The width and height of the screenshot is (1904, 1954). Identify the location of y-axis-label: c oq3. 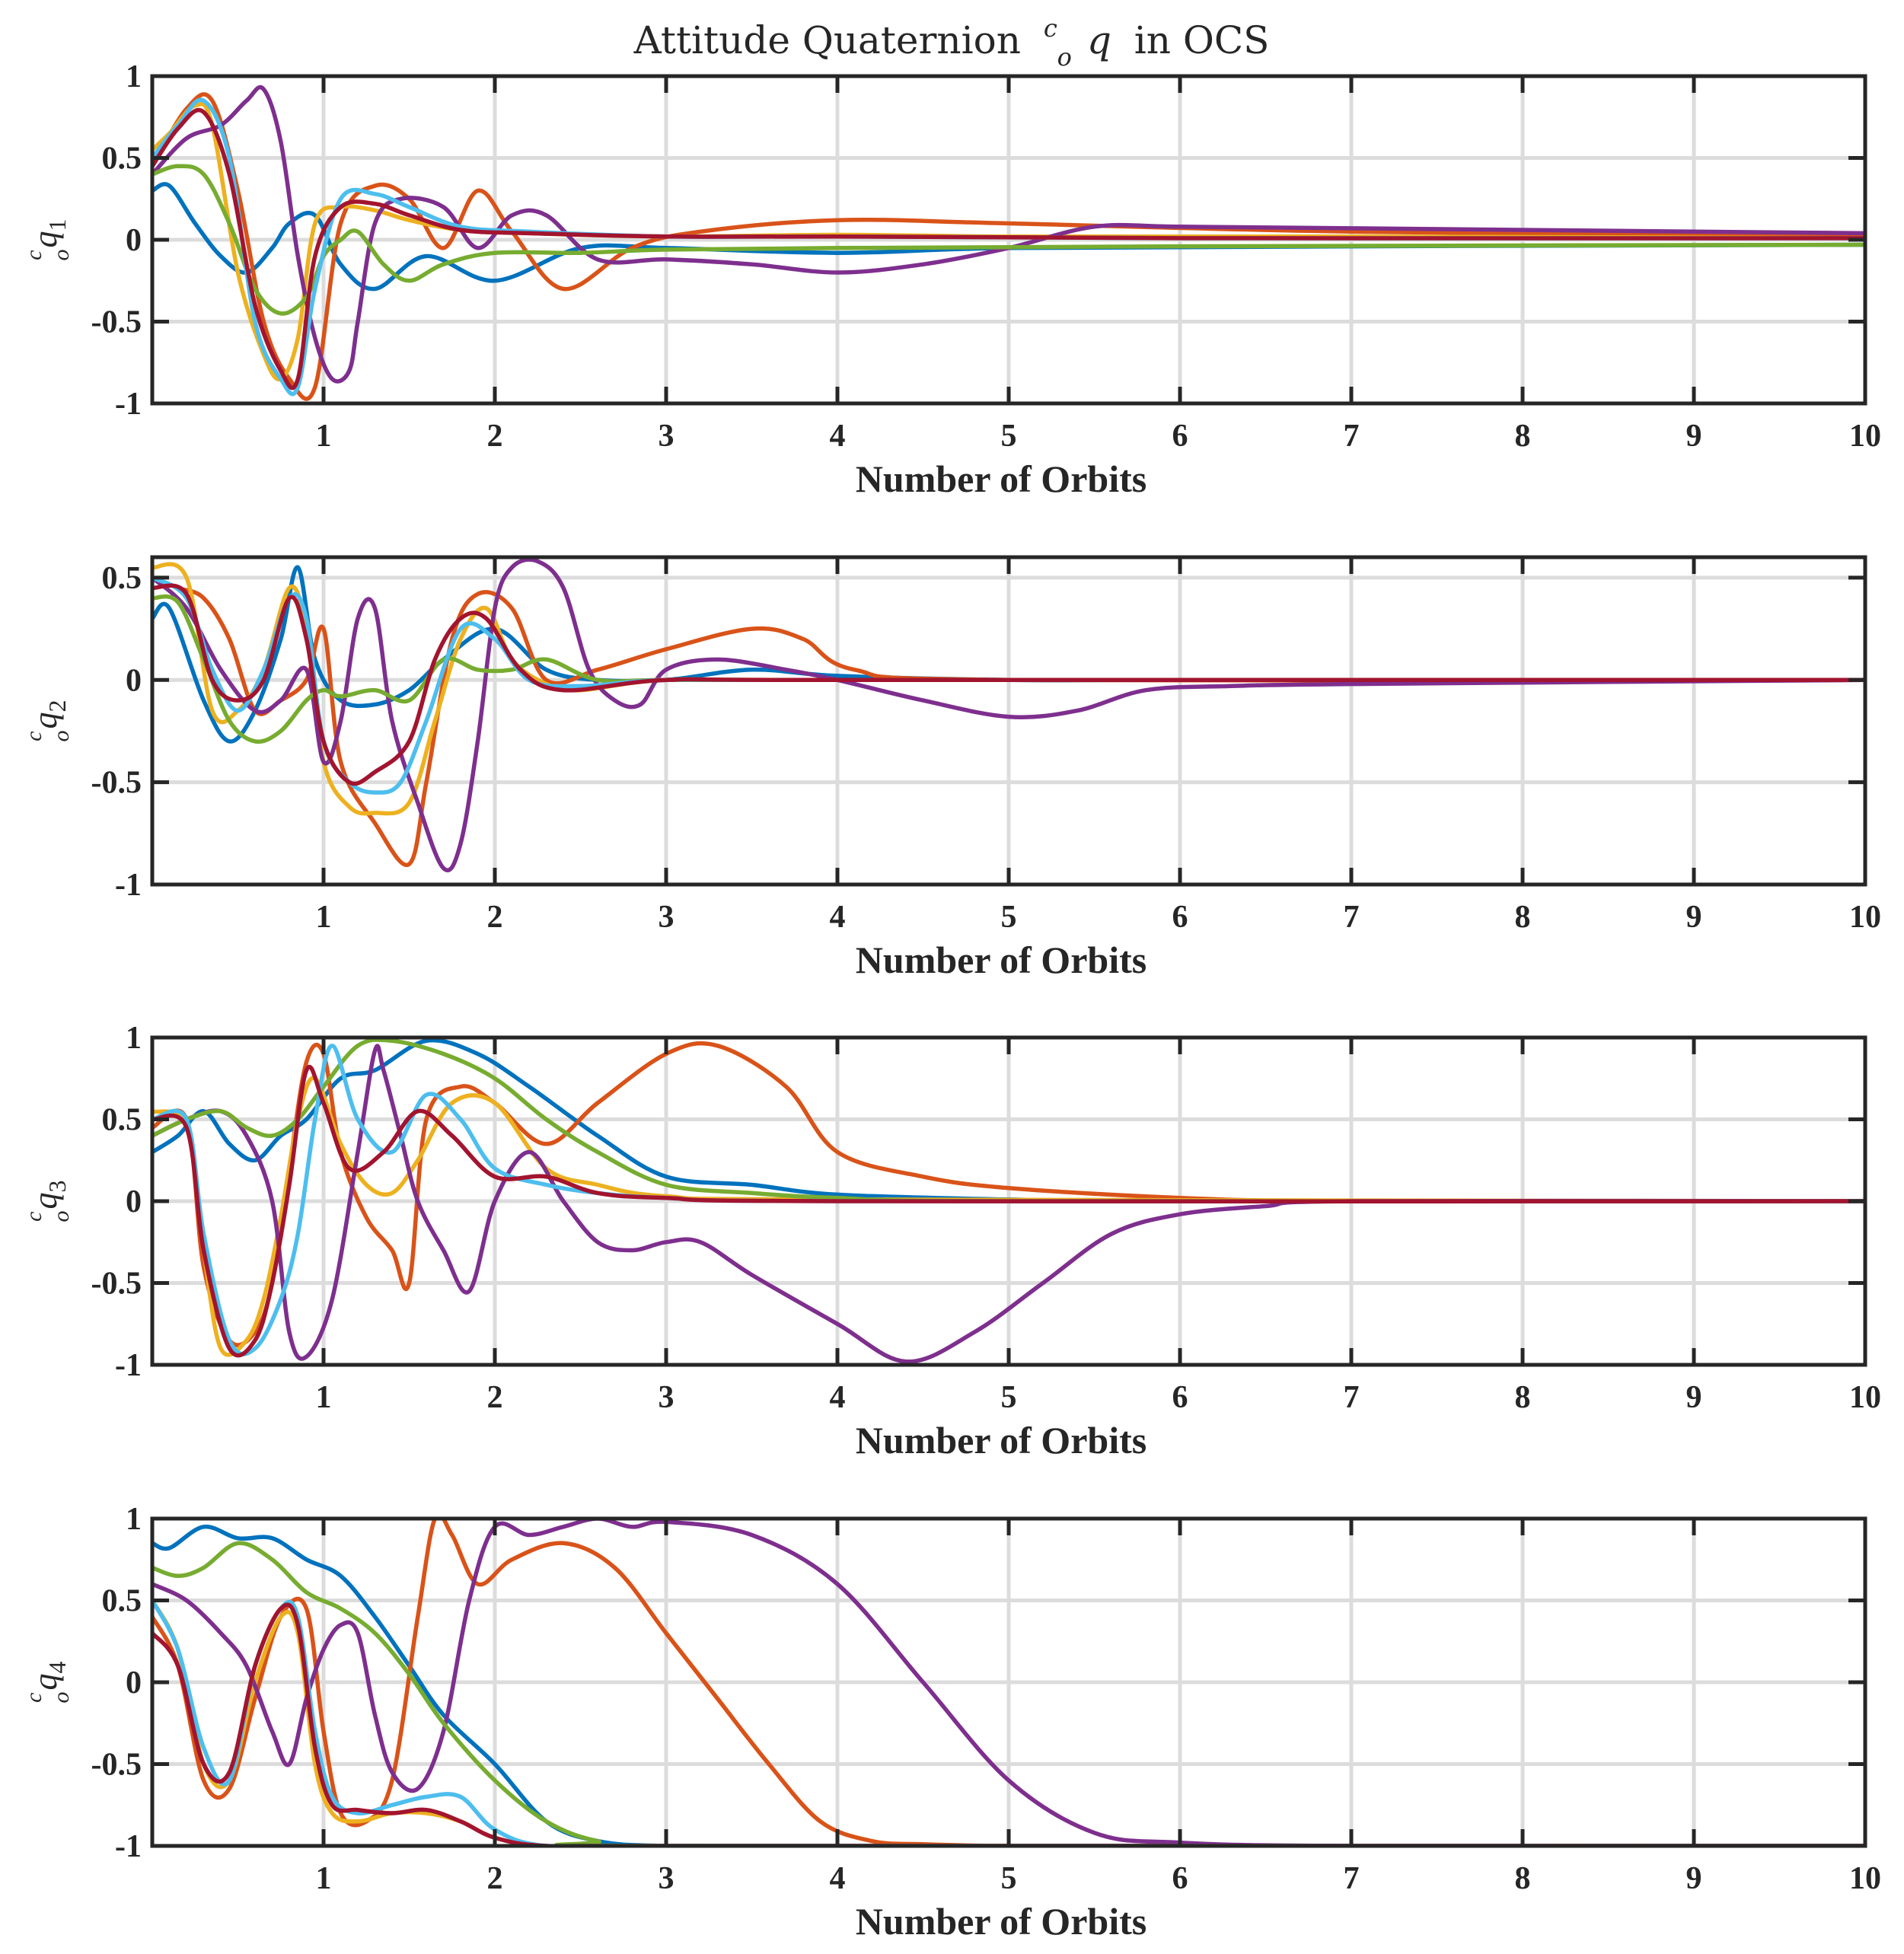
(47, 1201).